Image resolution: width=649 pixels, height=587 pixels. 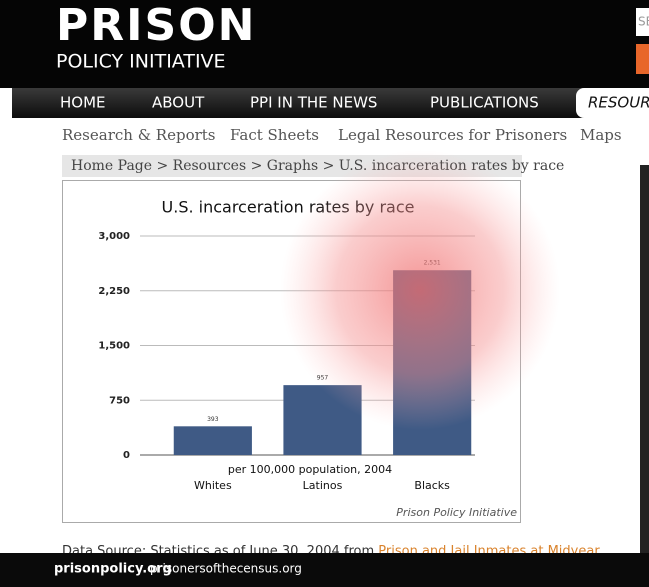 I want to click on x-tick-label: Whites, so click(x=213, y=485).